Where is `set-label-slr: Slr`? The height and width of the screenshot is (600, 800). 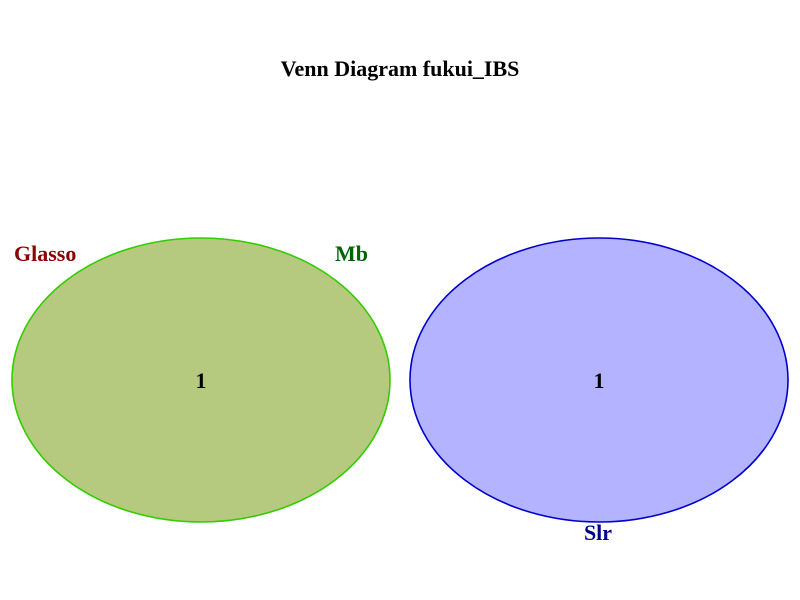
set-label-slr: Slr is located at coordinates (598, 532).